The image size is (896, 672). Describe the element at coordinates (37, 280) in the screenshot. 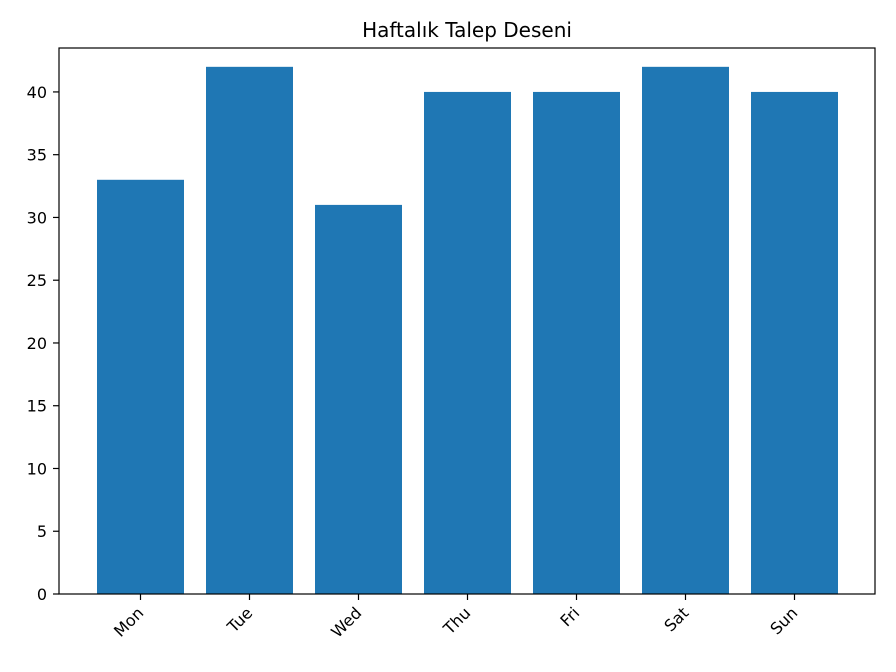

I see `y-tick-label: 25` at that location.